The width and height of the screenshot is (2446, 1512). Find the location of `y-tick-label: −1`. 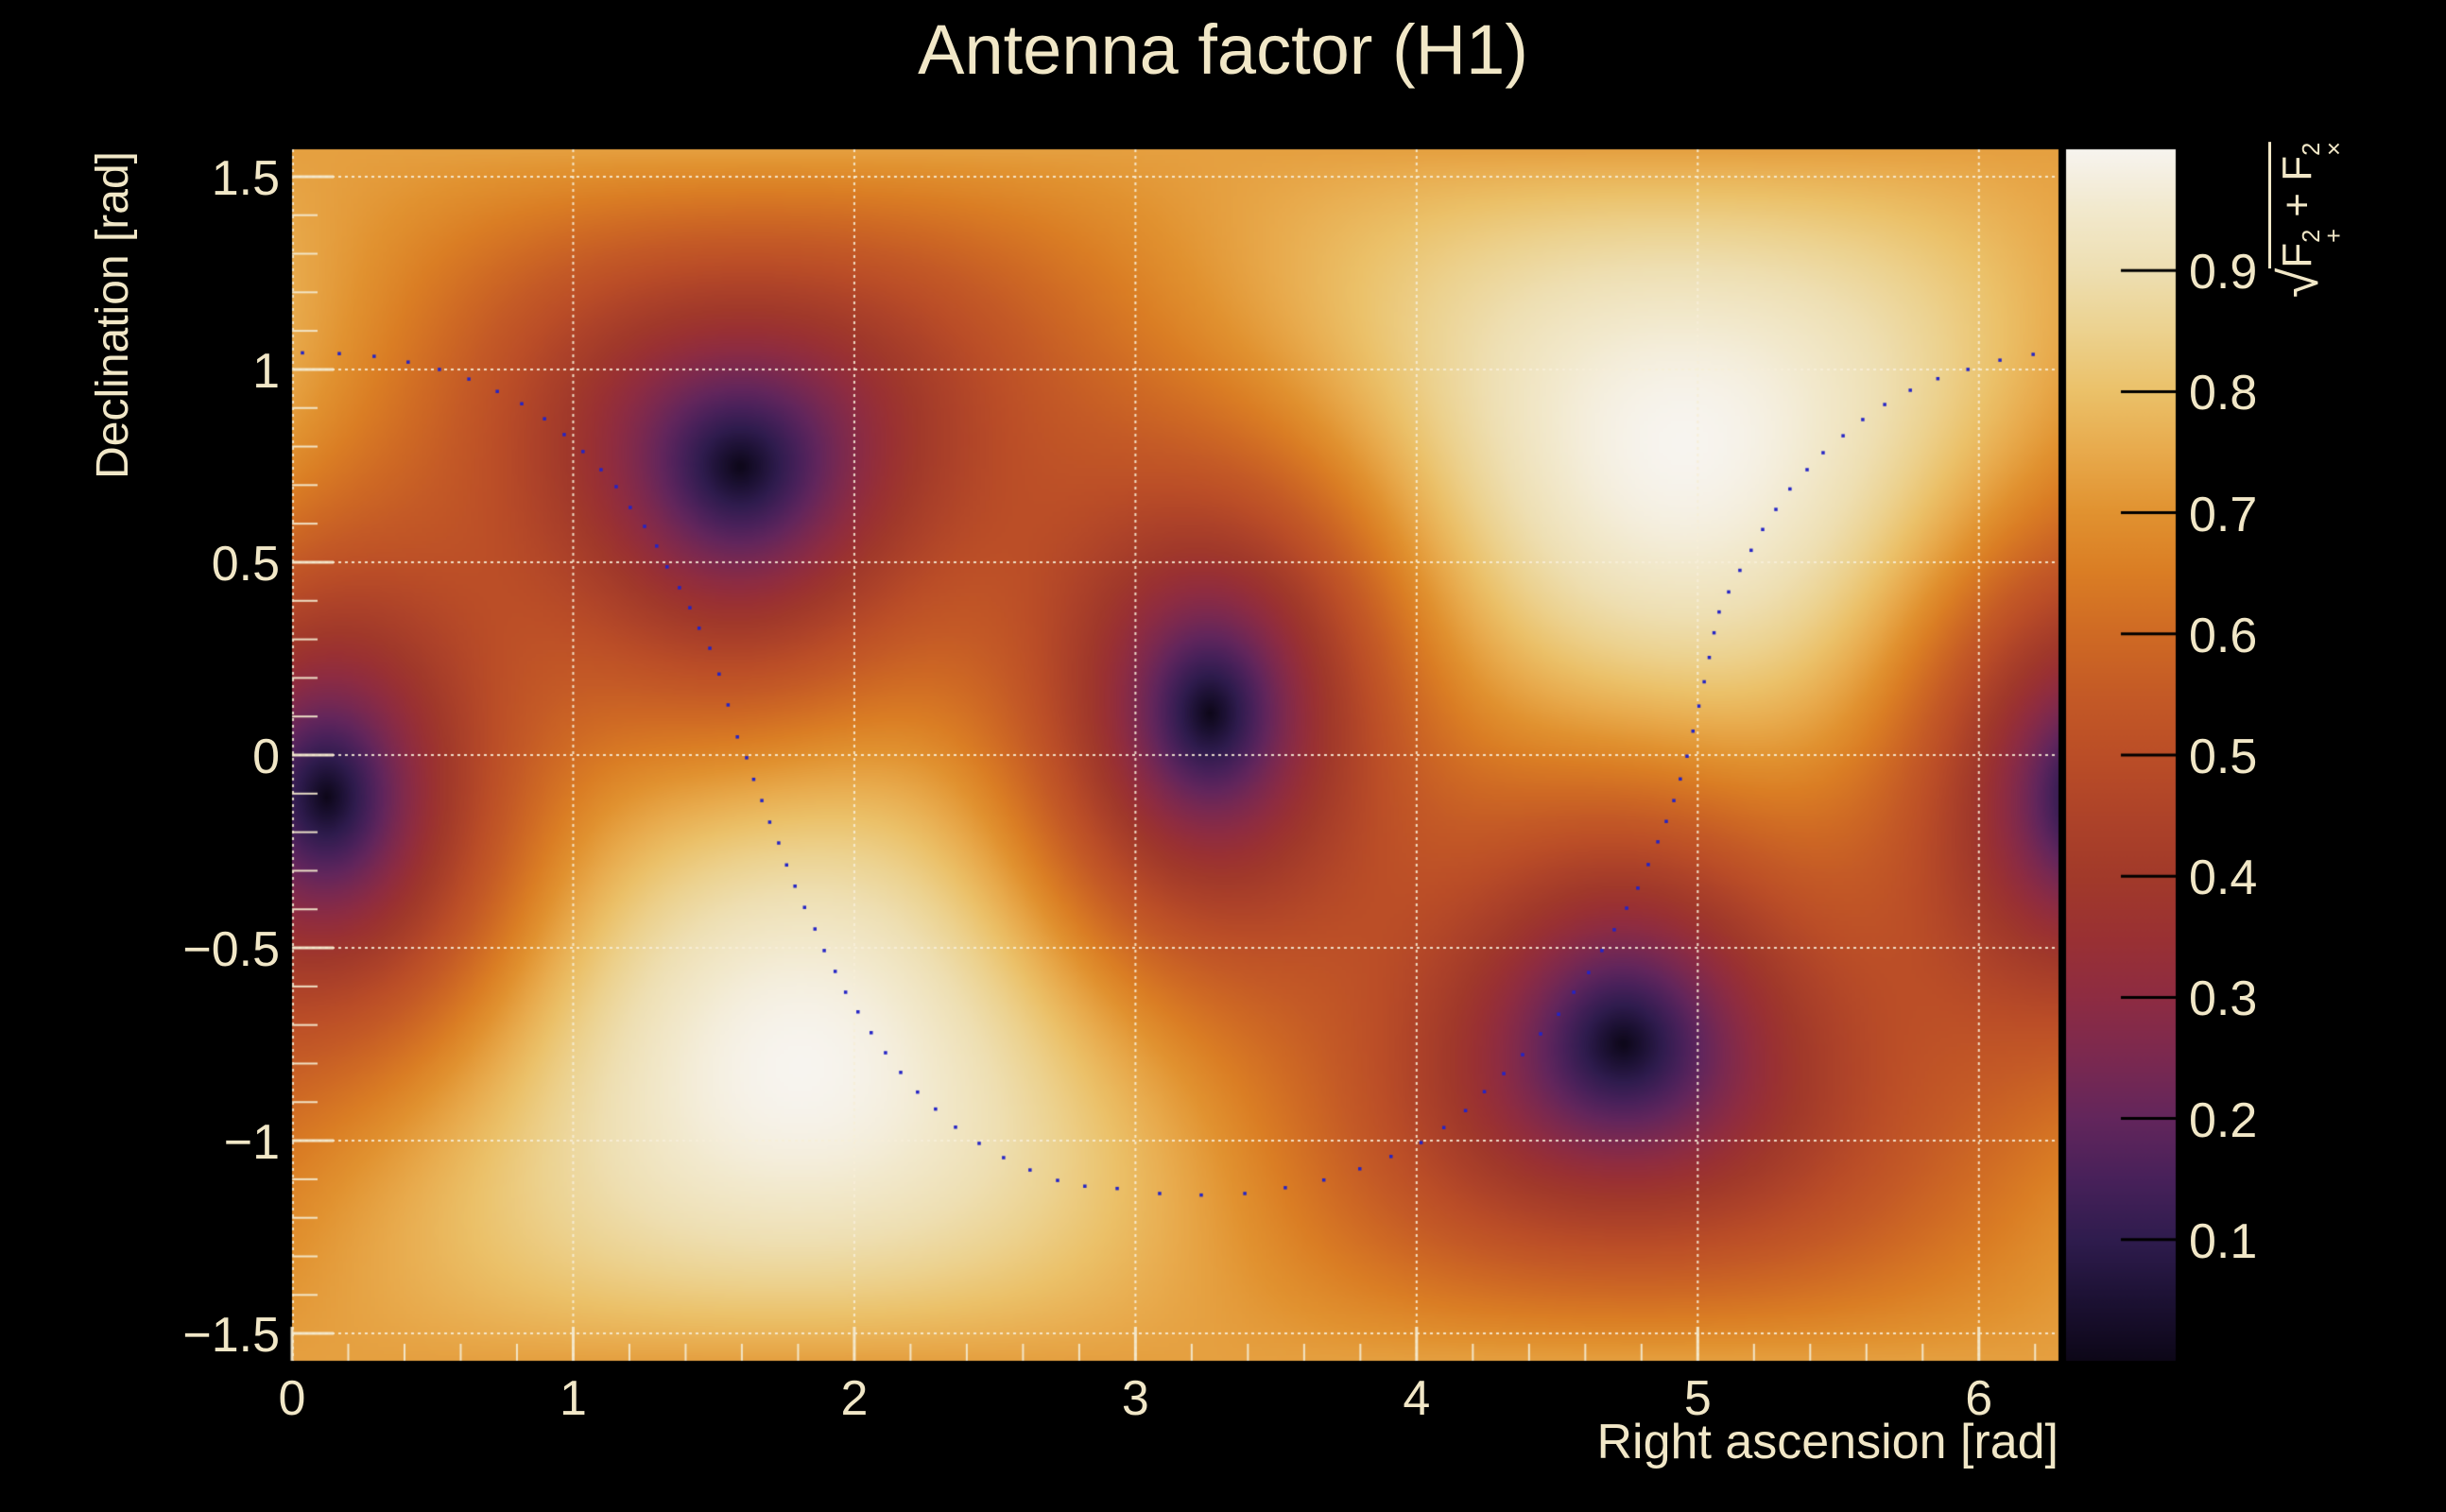

y-tick-label: −1 is located at coordinates (251, 1143).